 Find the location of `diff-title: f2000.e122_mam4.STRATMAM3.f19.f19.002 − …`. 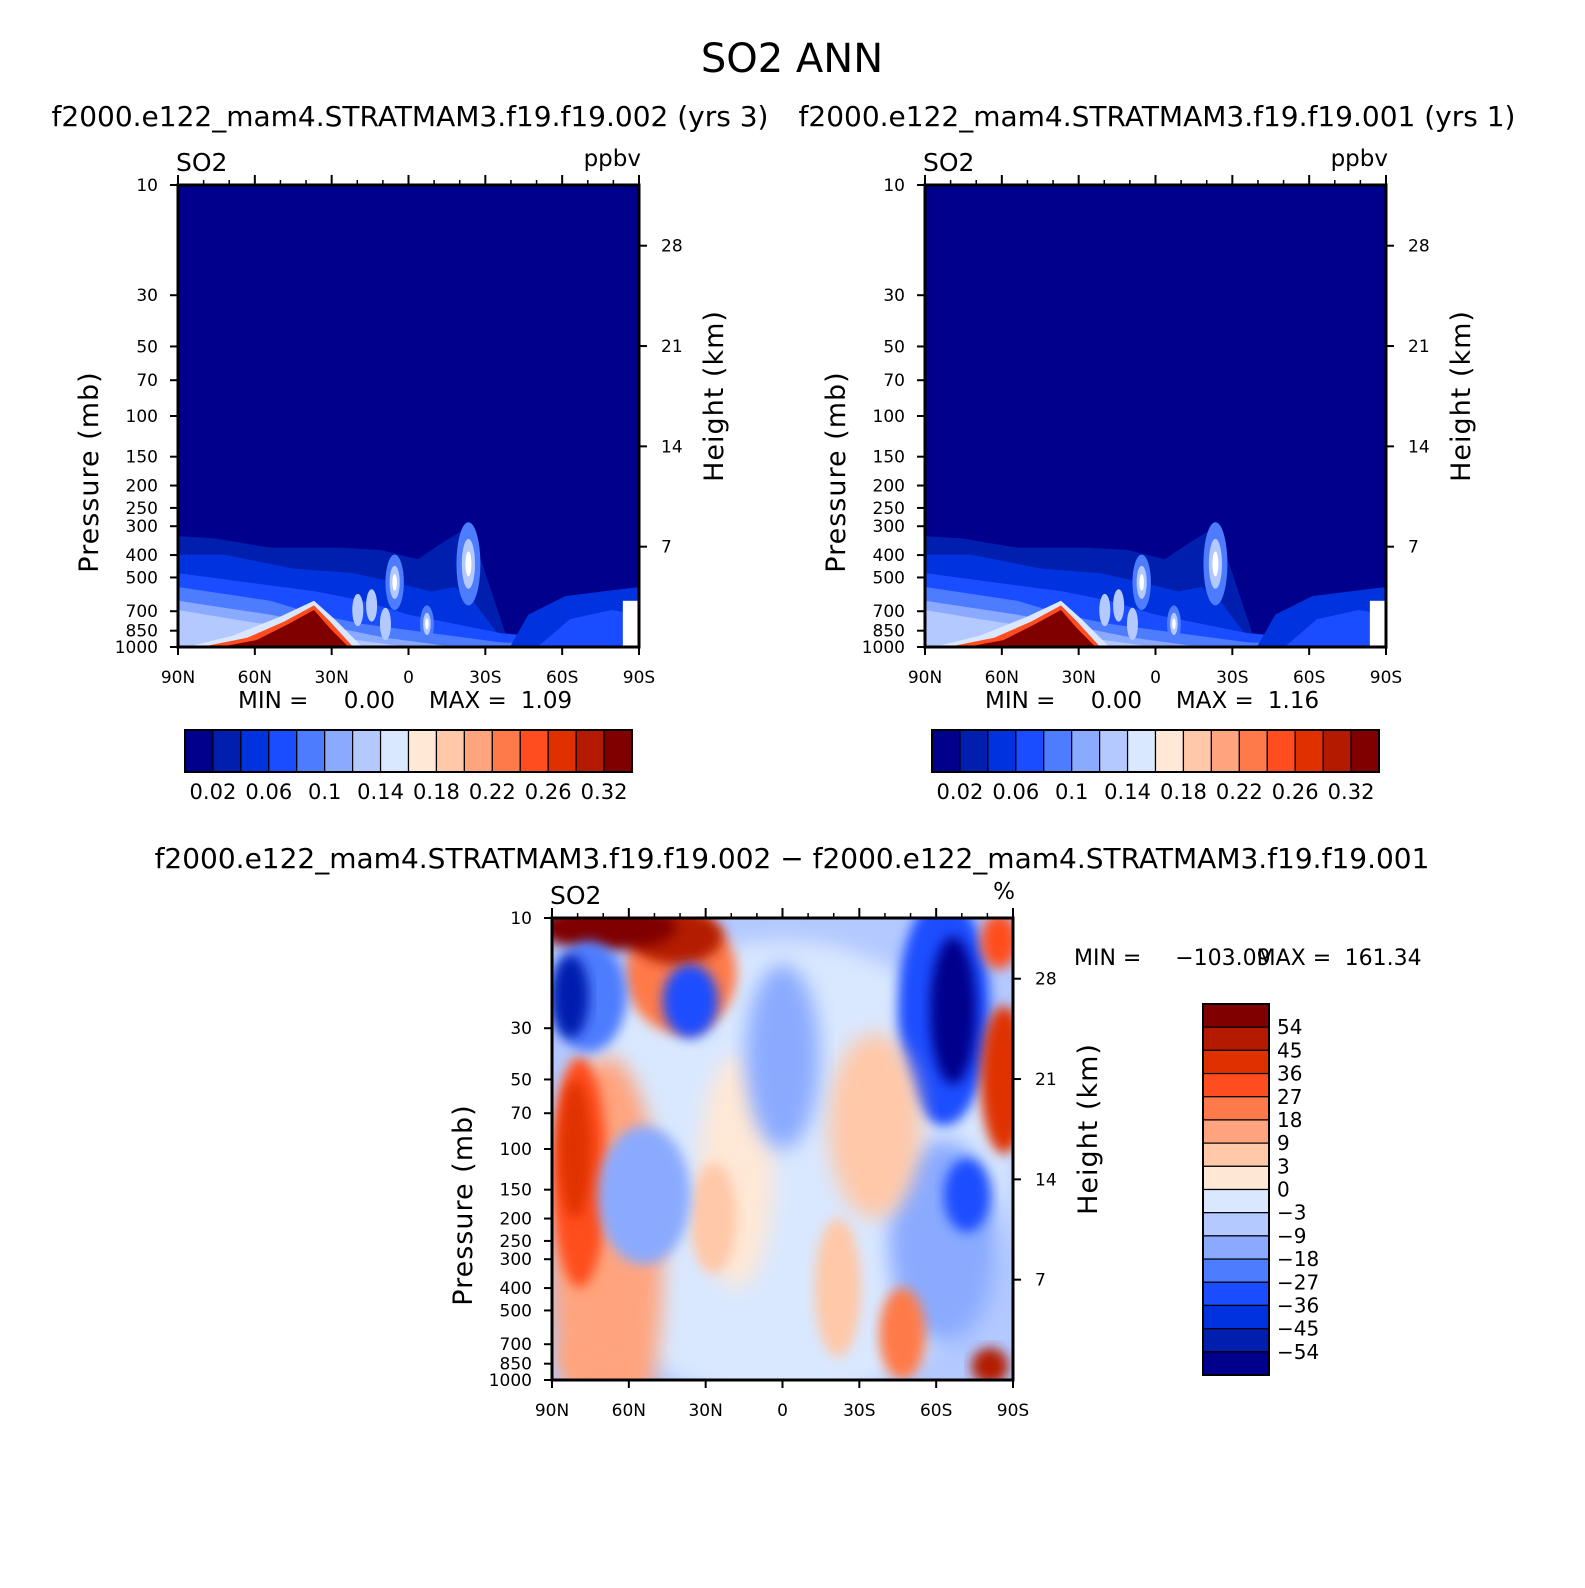

diff-title: f2000.e122_mam4.STRATMAM3.f19.f19.002 − … is located at coordinates (792, 858).